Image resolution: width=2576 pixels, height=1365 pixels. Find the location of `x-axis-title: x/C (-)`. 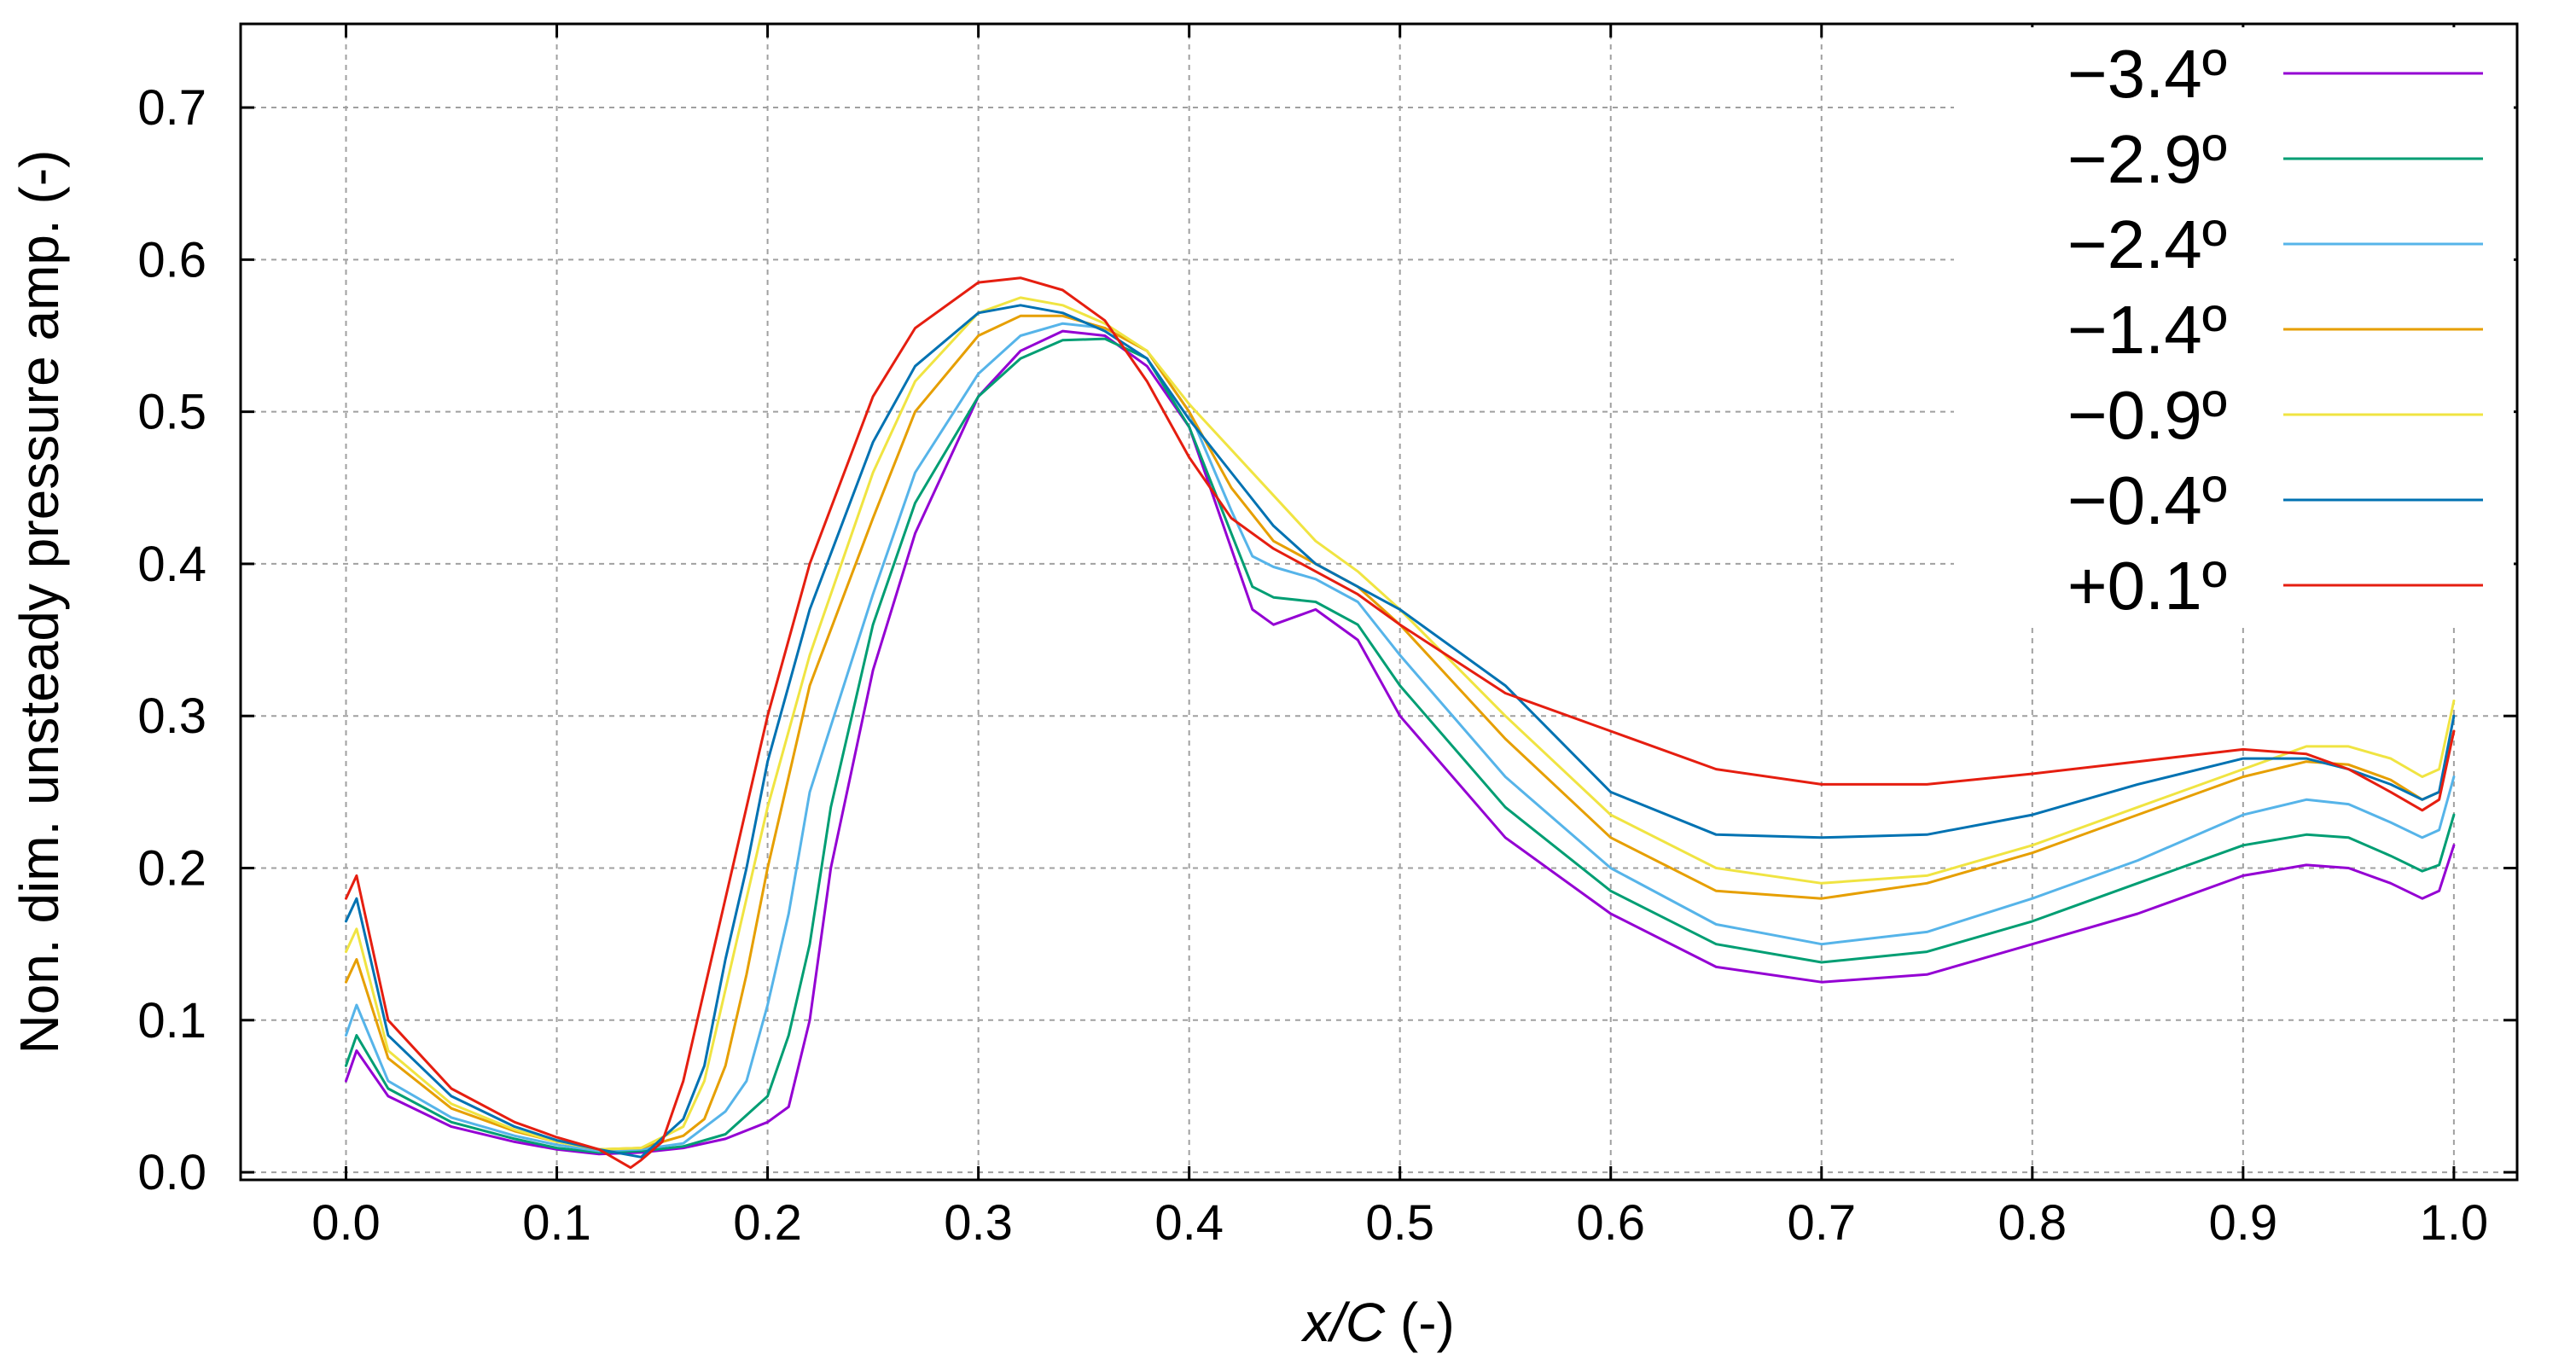

x-axis-title: x/C (-) is located at coordinates (1378, 1322).